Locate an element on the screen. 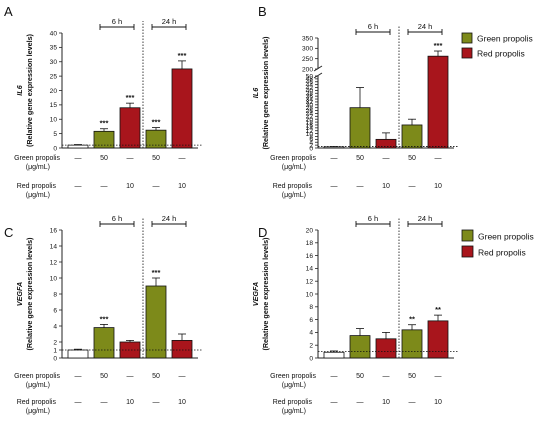 This screenshot has height=425, width=550. panel-a-y-axis-label: (Relative gene expression levels) is located at coordinates (29, 90).